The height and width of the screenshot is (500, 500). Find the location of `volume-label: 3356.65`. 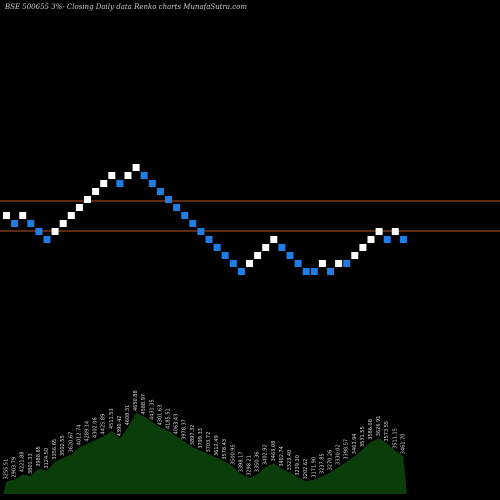

volume-label: 3356.65 is located at coordinates (55, 449).